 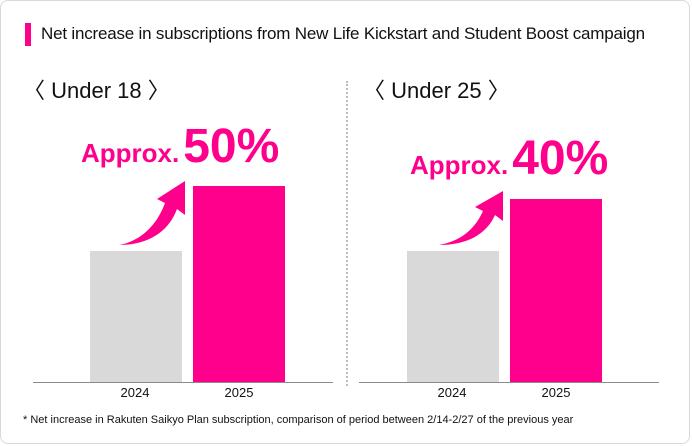 I want to click on annotation-under-18: Approx.50%, so click(x=180, y=146).